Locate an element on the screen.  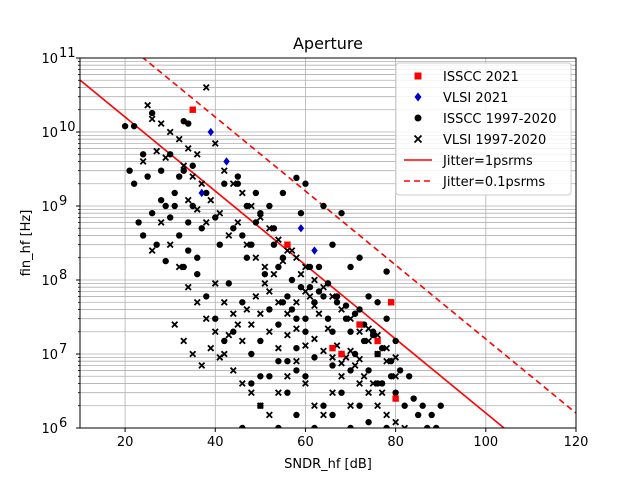
x-tick-label: 100 is located at coordinates (485, 442).